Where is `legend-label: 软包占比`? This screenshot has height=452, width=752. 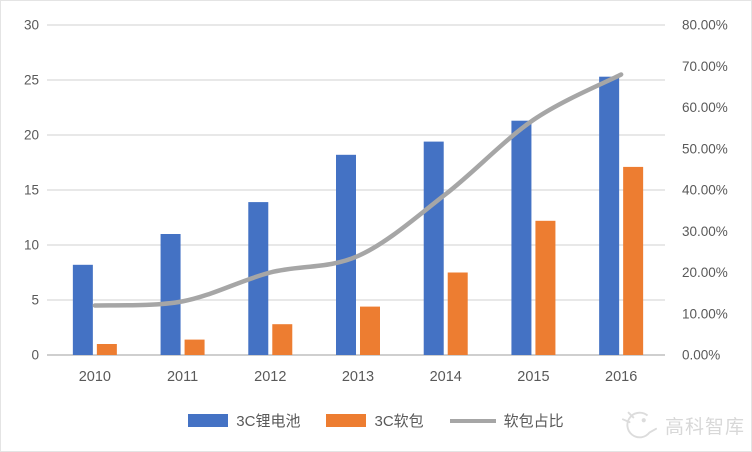
legend-label: 软包占比 is located at coordinates (533, 421).